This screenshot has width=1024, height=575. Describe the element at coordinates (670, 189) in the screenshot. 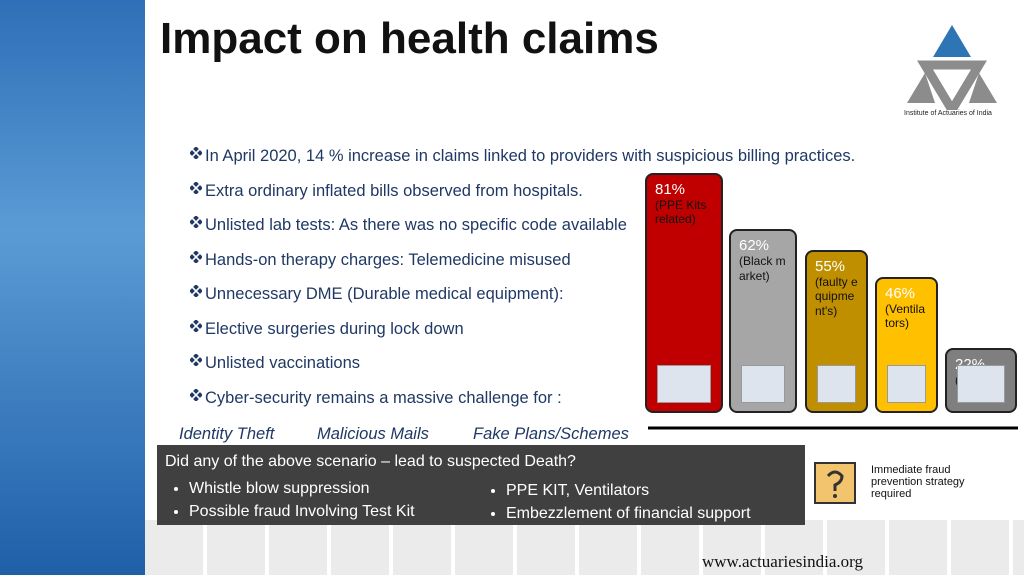

I see `value-label: 81%` at that location.